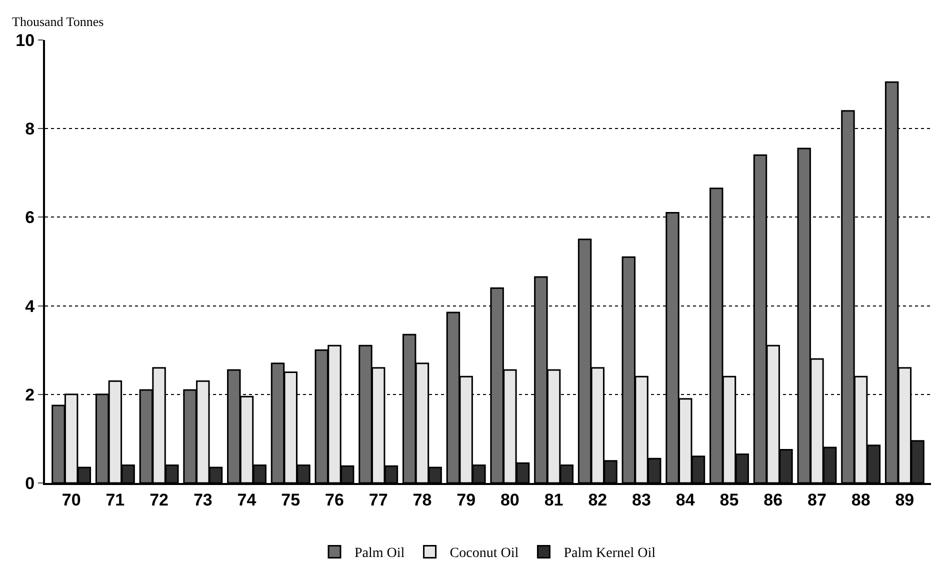 The image size is (941, 578). Describe the element at coordinates (422, 500) in the screenshot. I see `x-tick-label: 78` at that location.